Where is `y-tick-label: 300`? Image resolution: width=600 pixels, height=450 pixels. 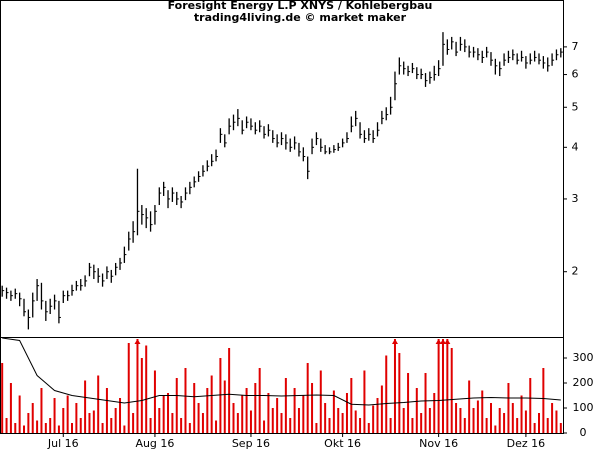 y-tick-label: 300 is located at coordinates (583, 357).